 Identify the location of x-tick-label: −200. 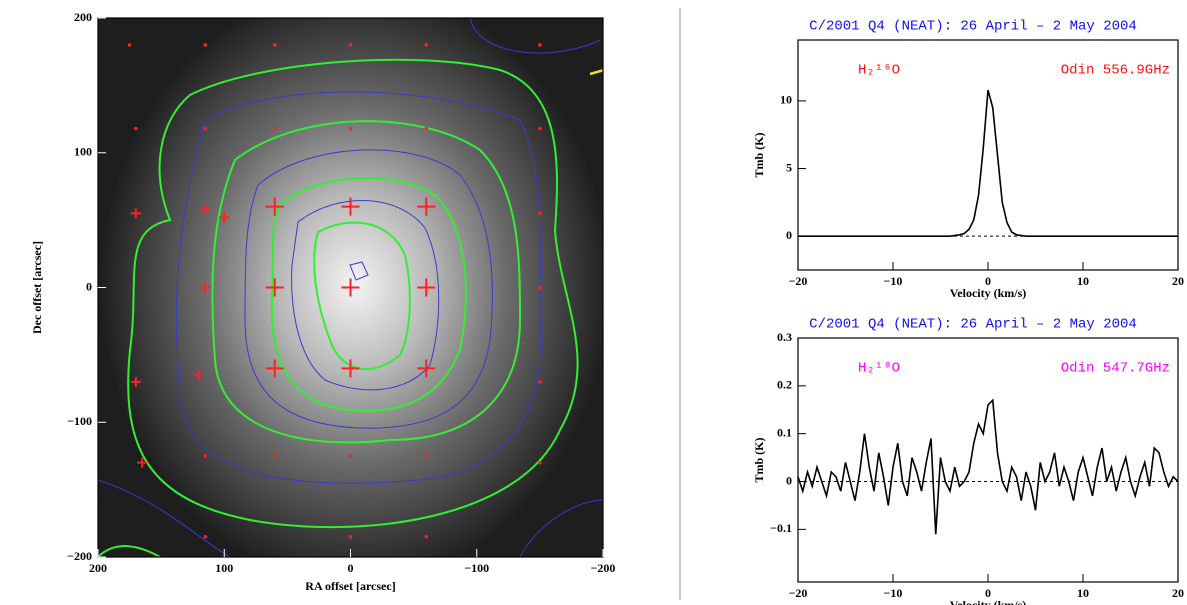
(603, 568).